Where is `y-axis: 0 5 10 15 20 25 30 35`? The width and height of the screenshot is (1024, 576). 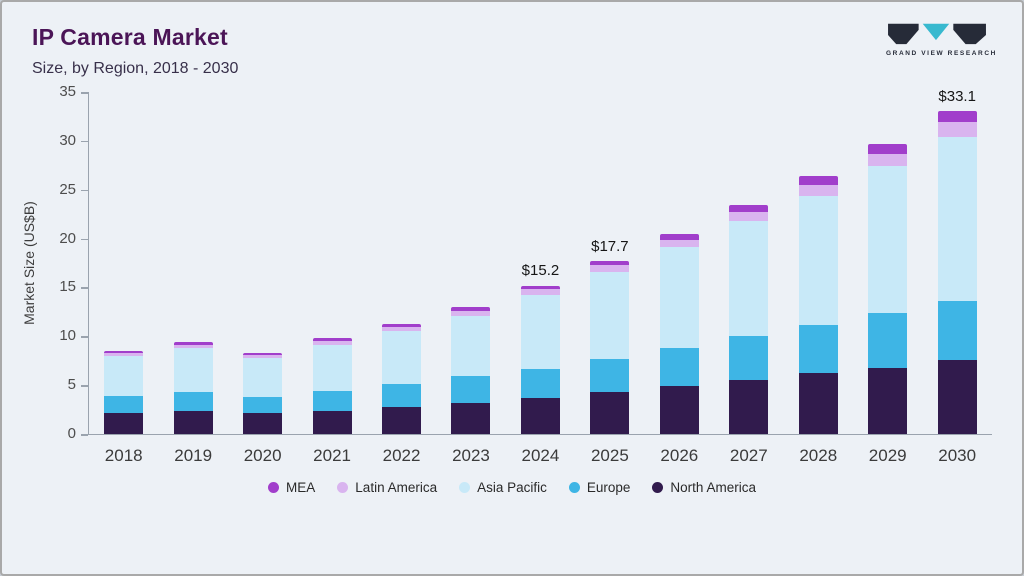 y-axis: 0 5 10 15 20 25 30 35 is located at coordinates (65, 262).